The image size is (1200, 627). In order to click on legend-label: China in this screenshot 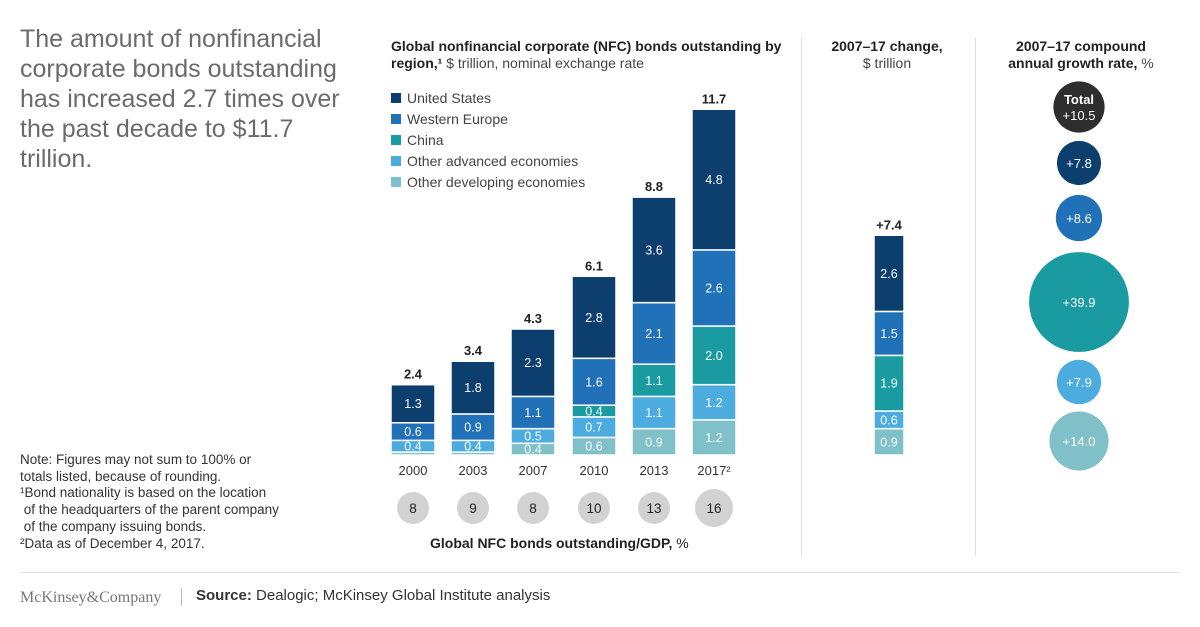, I will do `click(425, 139)`.